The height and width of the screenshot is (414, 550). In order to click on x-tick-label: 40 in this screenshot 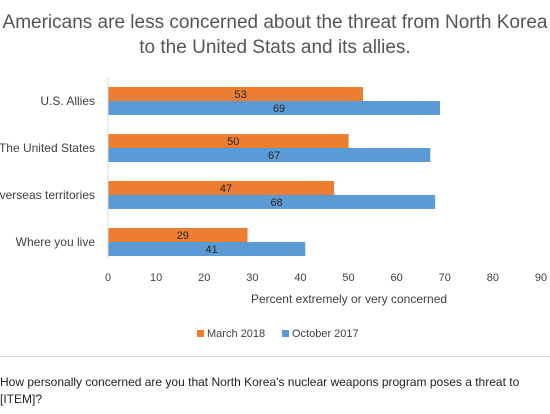, I will do `click(300, 278)`.